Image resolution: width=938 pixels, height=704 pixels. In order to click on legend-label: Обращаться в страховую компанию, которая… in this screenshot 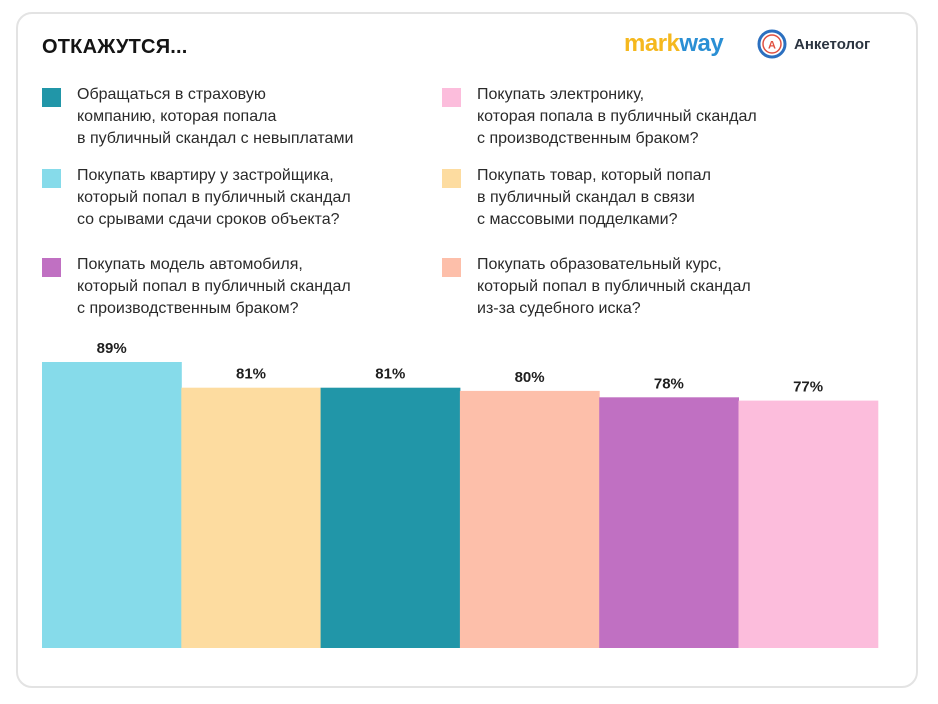, I will do `click(215, 116)`.